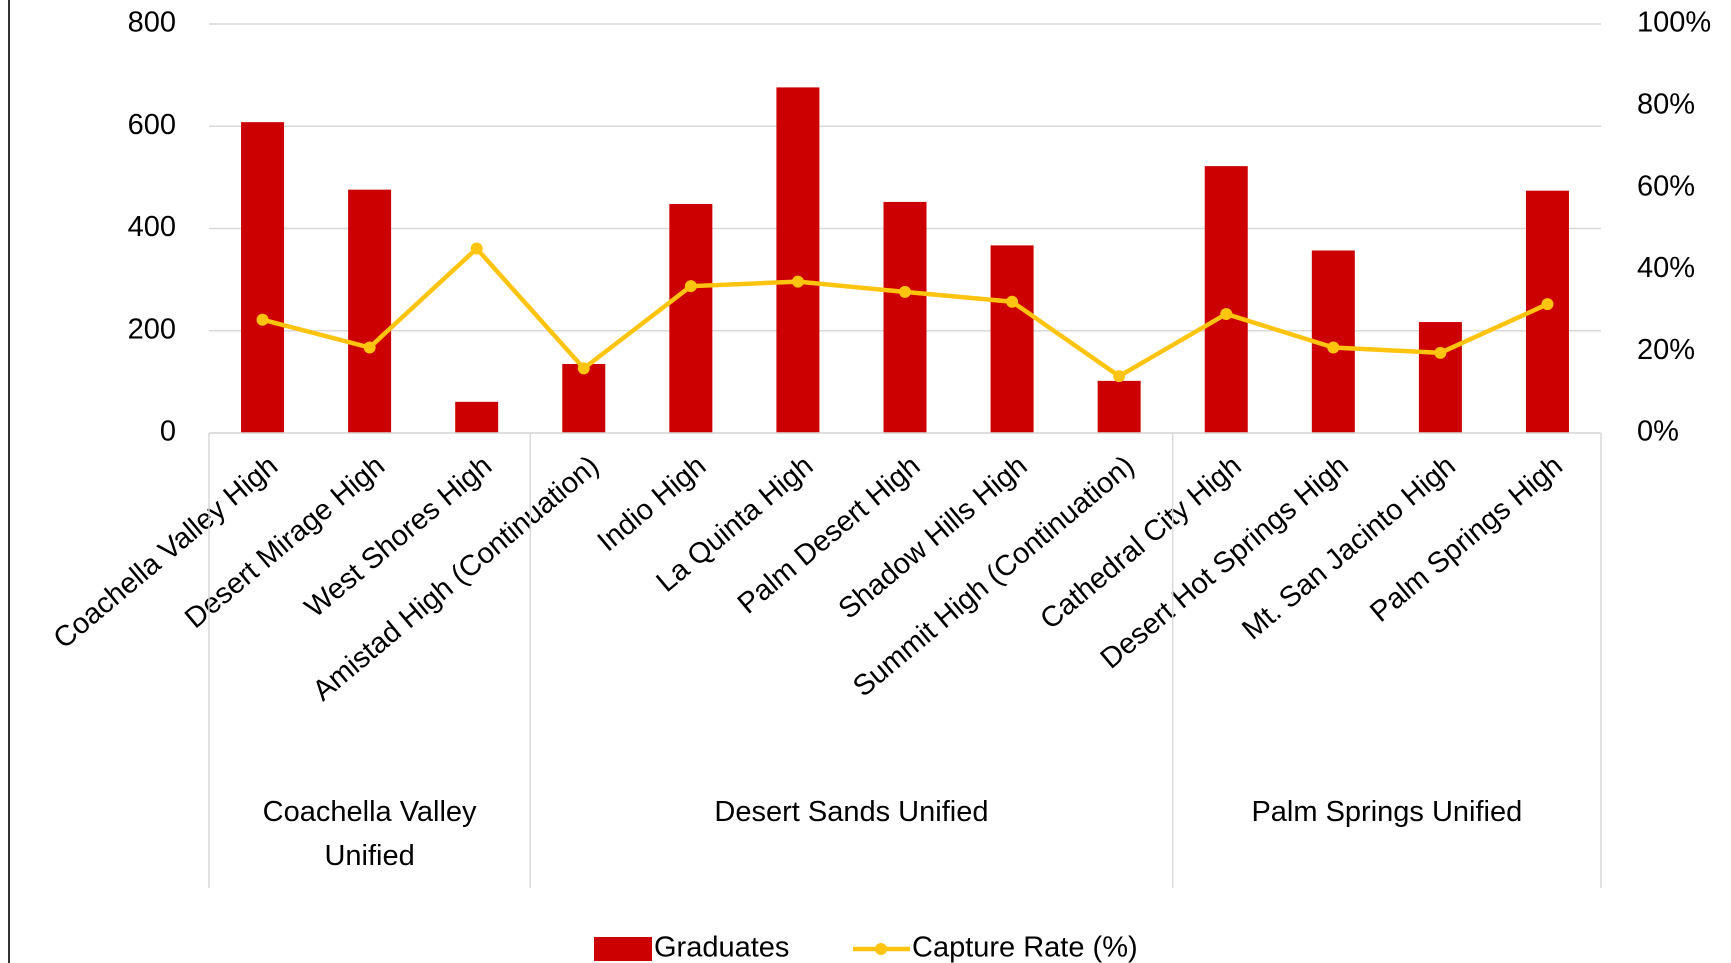 Image resolution: width=1731 pixels, height=963 pixels. What do you see at coordinates (152, 329) in the screenshot?
I see `y-tick-label: 200` at bounding box center [152, 329].